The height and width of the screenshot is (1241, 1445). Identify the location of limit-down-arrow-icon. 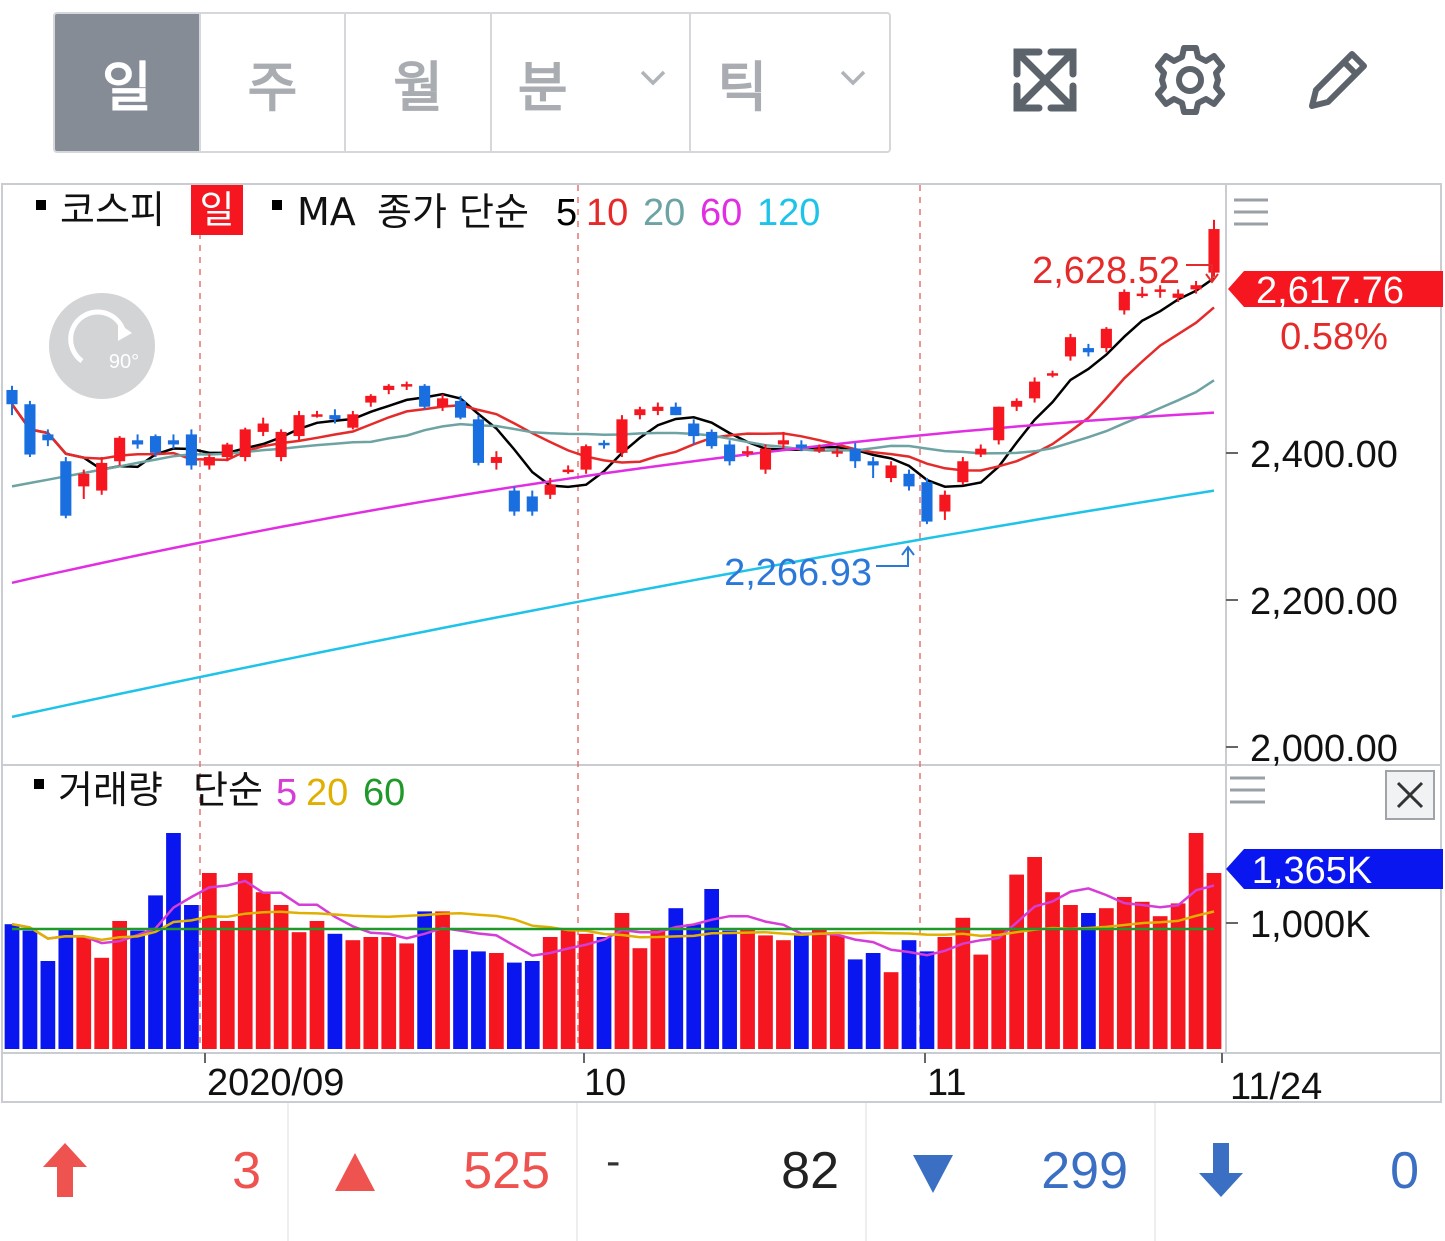
(1221, 1170).